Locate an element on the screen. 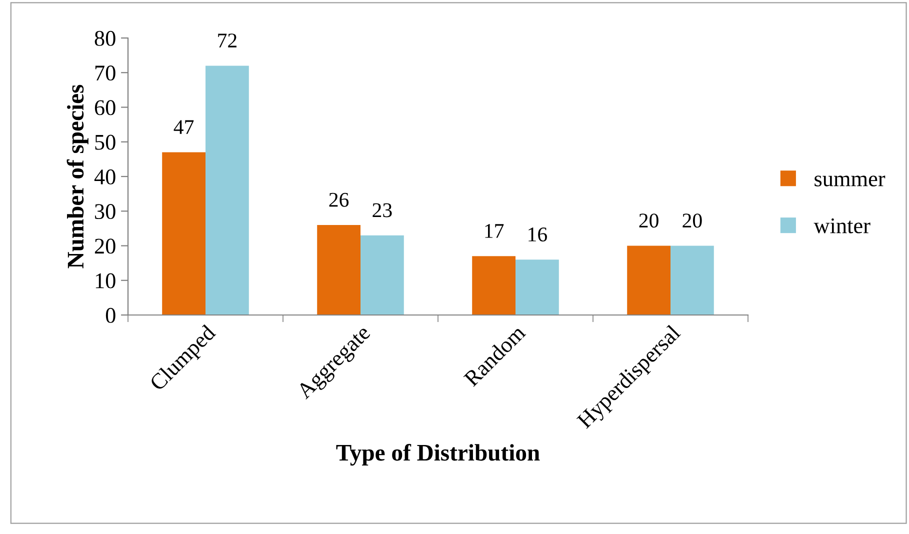  data-label: 26 is located at coordinates (339, 199).